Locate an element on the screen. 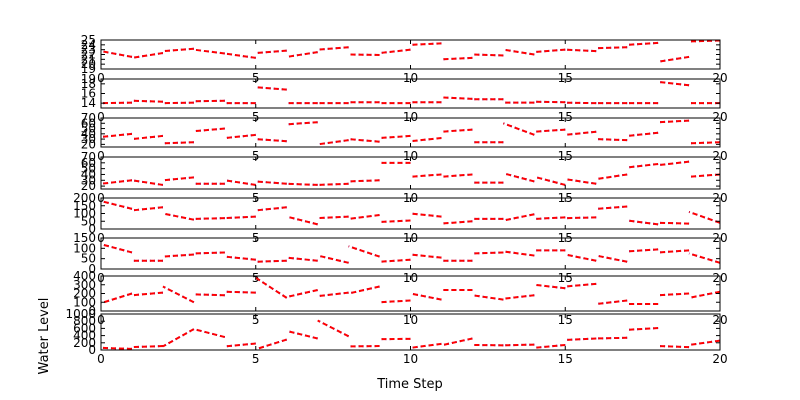 This screenshot has width=800, height=400. ytick-label-1-6: 24 is located at coordinates (88, 45).